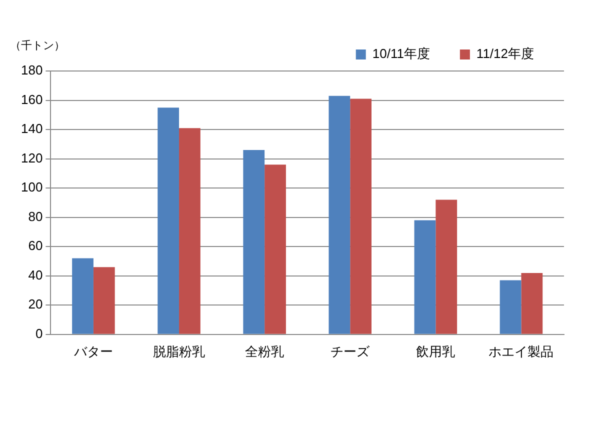 This screenshot has width=602, height=428. Describe the element at coordinates (35, 304) in the screenshot. I see `y-tick-label: 20` at that location.